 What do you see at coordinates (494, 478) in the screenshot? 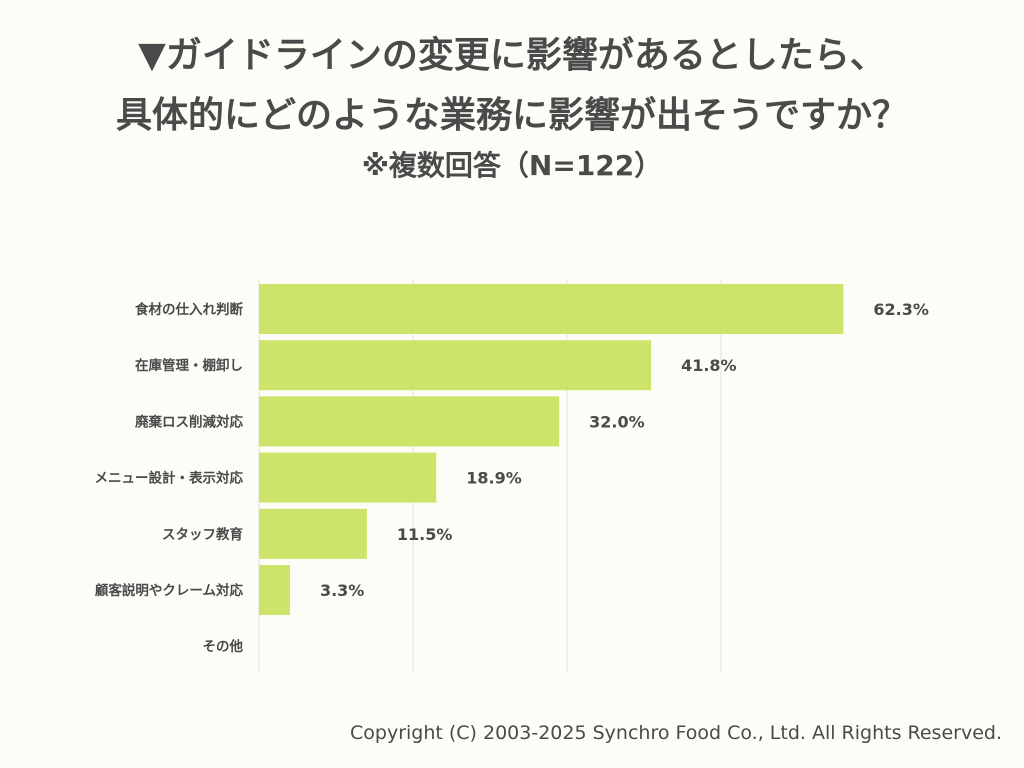
I see `data-label: 18.9%` at bounding box center [494, 478].